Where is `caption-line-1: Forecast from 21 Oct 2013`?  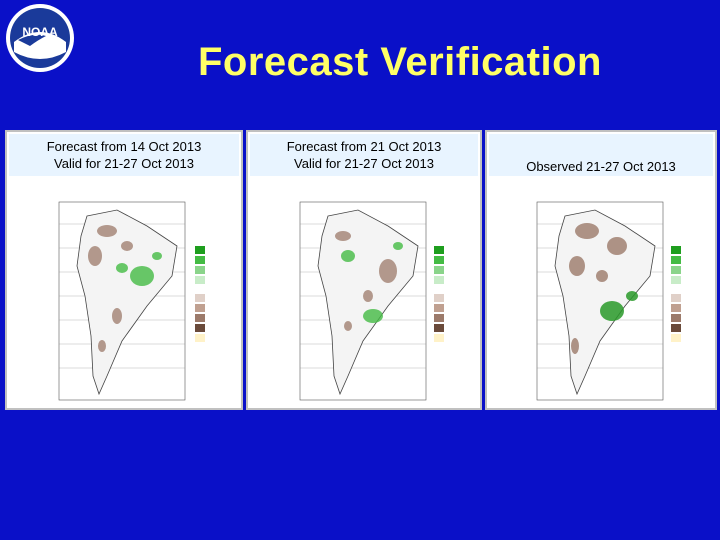
caption-line-1: Forecast from 21 Oct 2013 is located at coordinates (364, 146).